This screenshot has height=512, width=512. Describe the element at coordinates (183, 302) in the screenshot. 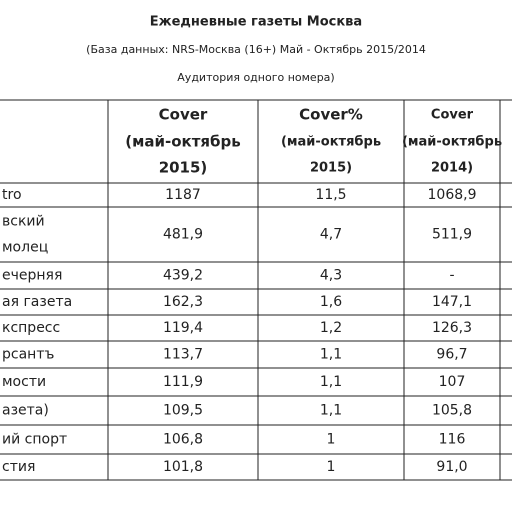

I see `cell: 162,3` at that location.